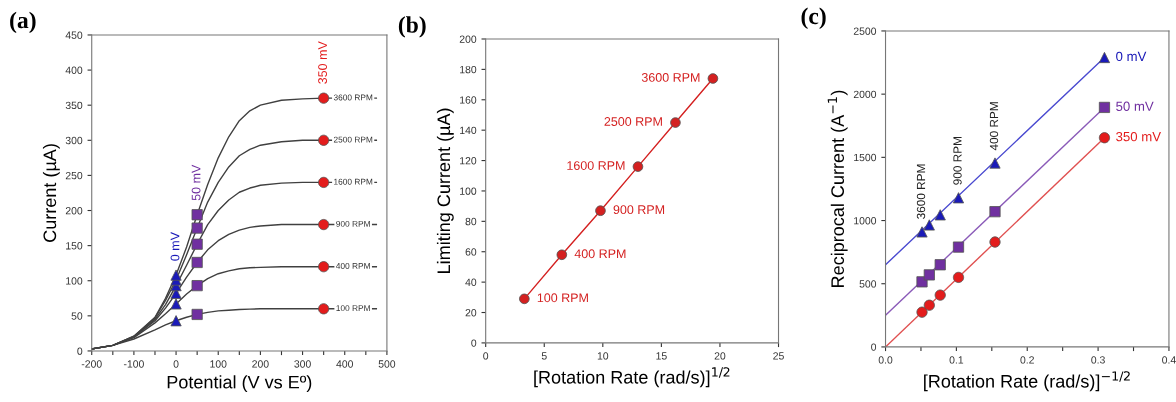  Describe the element at coordinates (345, 364) in the screenshot. I see `x-tick-label: 400` at that location.